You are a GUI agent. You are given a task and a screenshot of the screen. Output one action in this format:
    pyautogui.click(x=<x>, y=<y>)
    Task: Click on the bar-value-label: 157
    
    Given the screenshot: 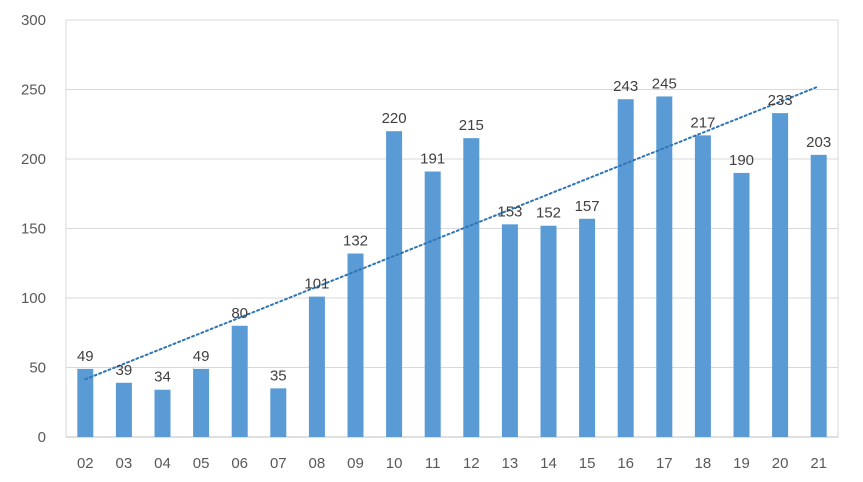 What is the action you would take?
    pyautogui.click(x=587, y=206)
    